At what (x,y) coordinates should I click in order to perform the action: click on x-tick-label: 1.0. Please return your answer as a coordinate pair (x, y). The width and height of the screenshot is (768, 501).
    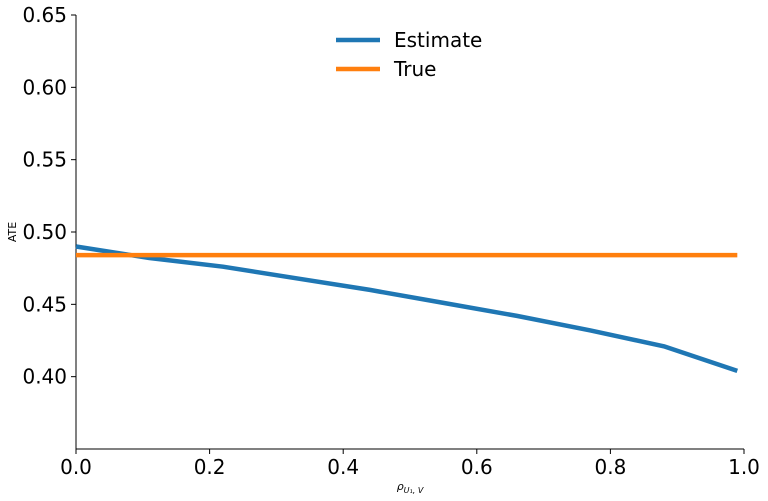
    Looking at the image, I should click on (744, 467).